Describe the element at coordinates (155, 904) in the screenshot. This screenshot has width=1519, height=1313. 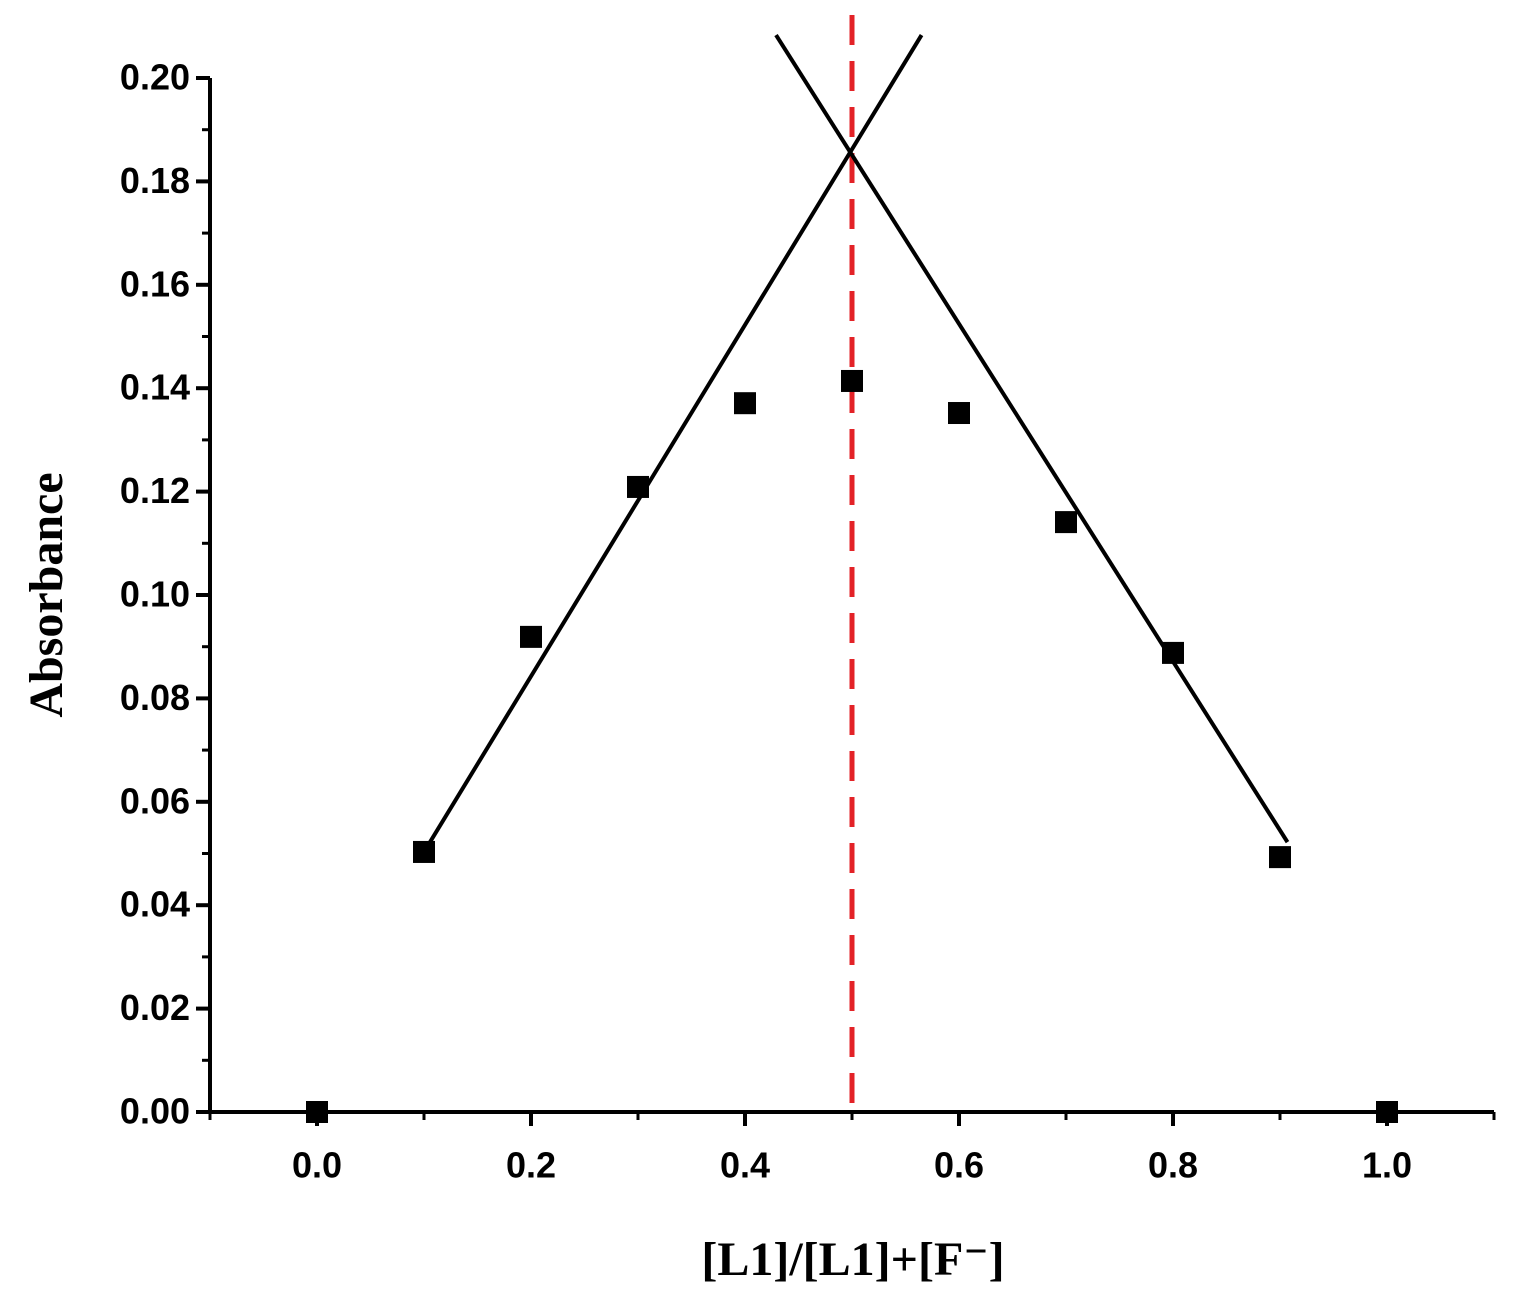
I see `y-tick-label: 0.04` at that location.